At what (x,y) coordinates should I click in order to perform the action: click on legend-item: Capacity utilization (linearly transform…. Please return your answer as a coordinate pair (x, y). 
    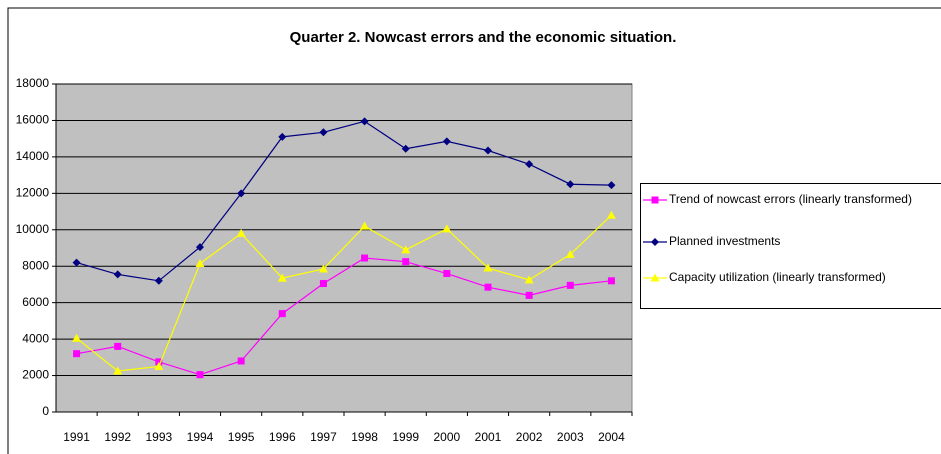
    Looking at the image, I should click on (780, 277).